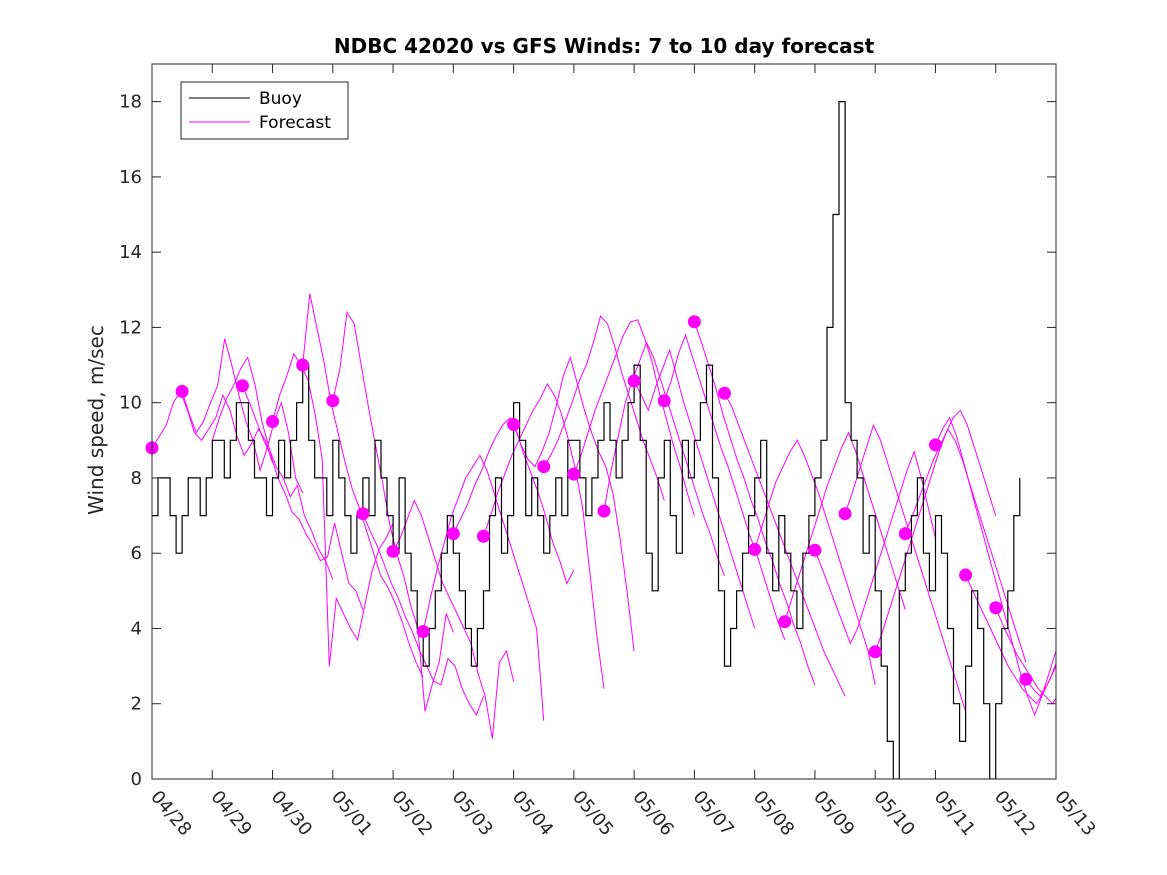 The width and height of the screenshot is (1167, 875). What do you see at coordinates (1014, 813) in the screenshot?
I see `x-tick-label: 05/12` at bounding box center [1014, 813].